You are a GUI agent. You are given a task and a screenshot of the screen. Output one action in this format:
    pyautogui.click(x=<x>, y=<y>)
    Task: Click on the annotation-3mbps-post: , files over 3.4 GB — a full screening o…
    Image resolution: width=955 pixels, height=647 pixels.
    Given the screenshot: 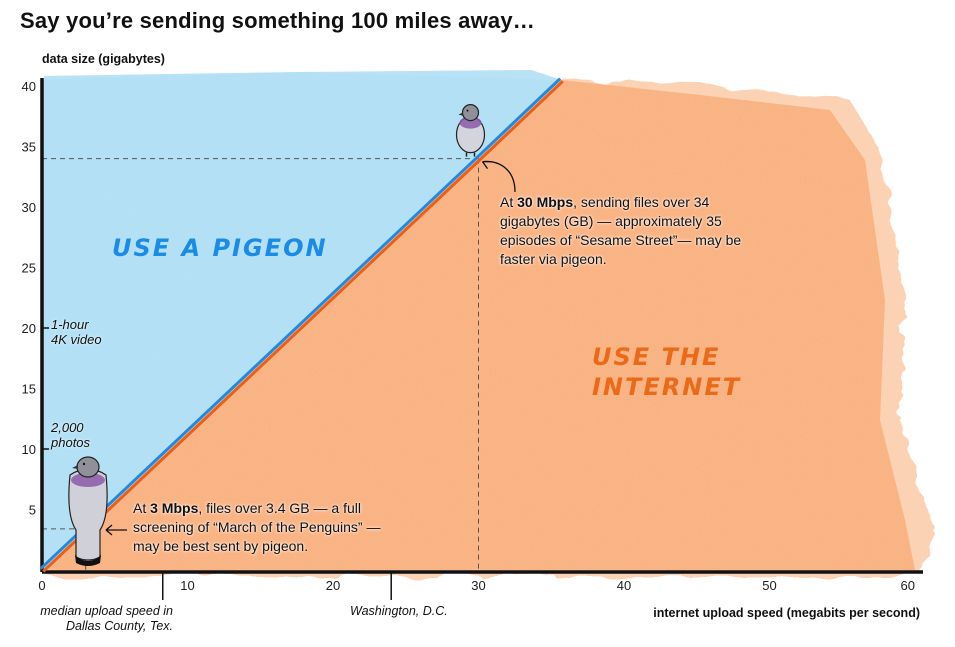 What is the action you would take?
    pyautogui.click(x=257, y=527)
    